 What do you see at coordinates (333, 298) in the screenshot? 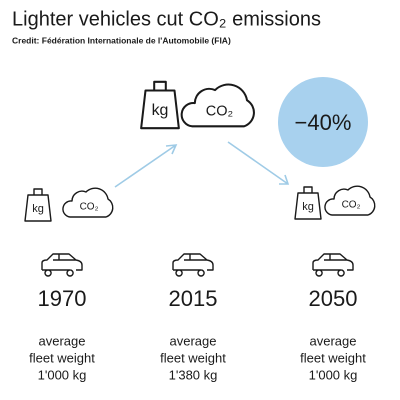
I see `year: 2050` at bounding box center [333, 298].